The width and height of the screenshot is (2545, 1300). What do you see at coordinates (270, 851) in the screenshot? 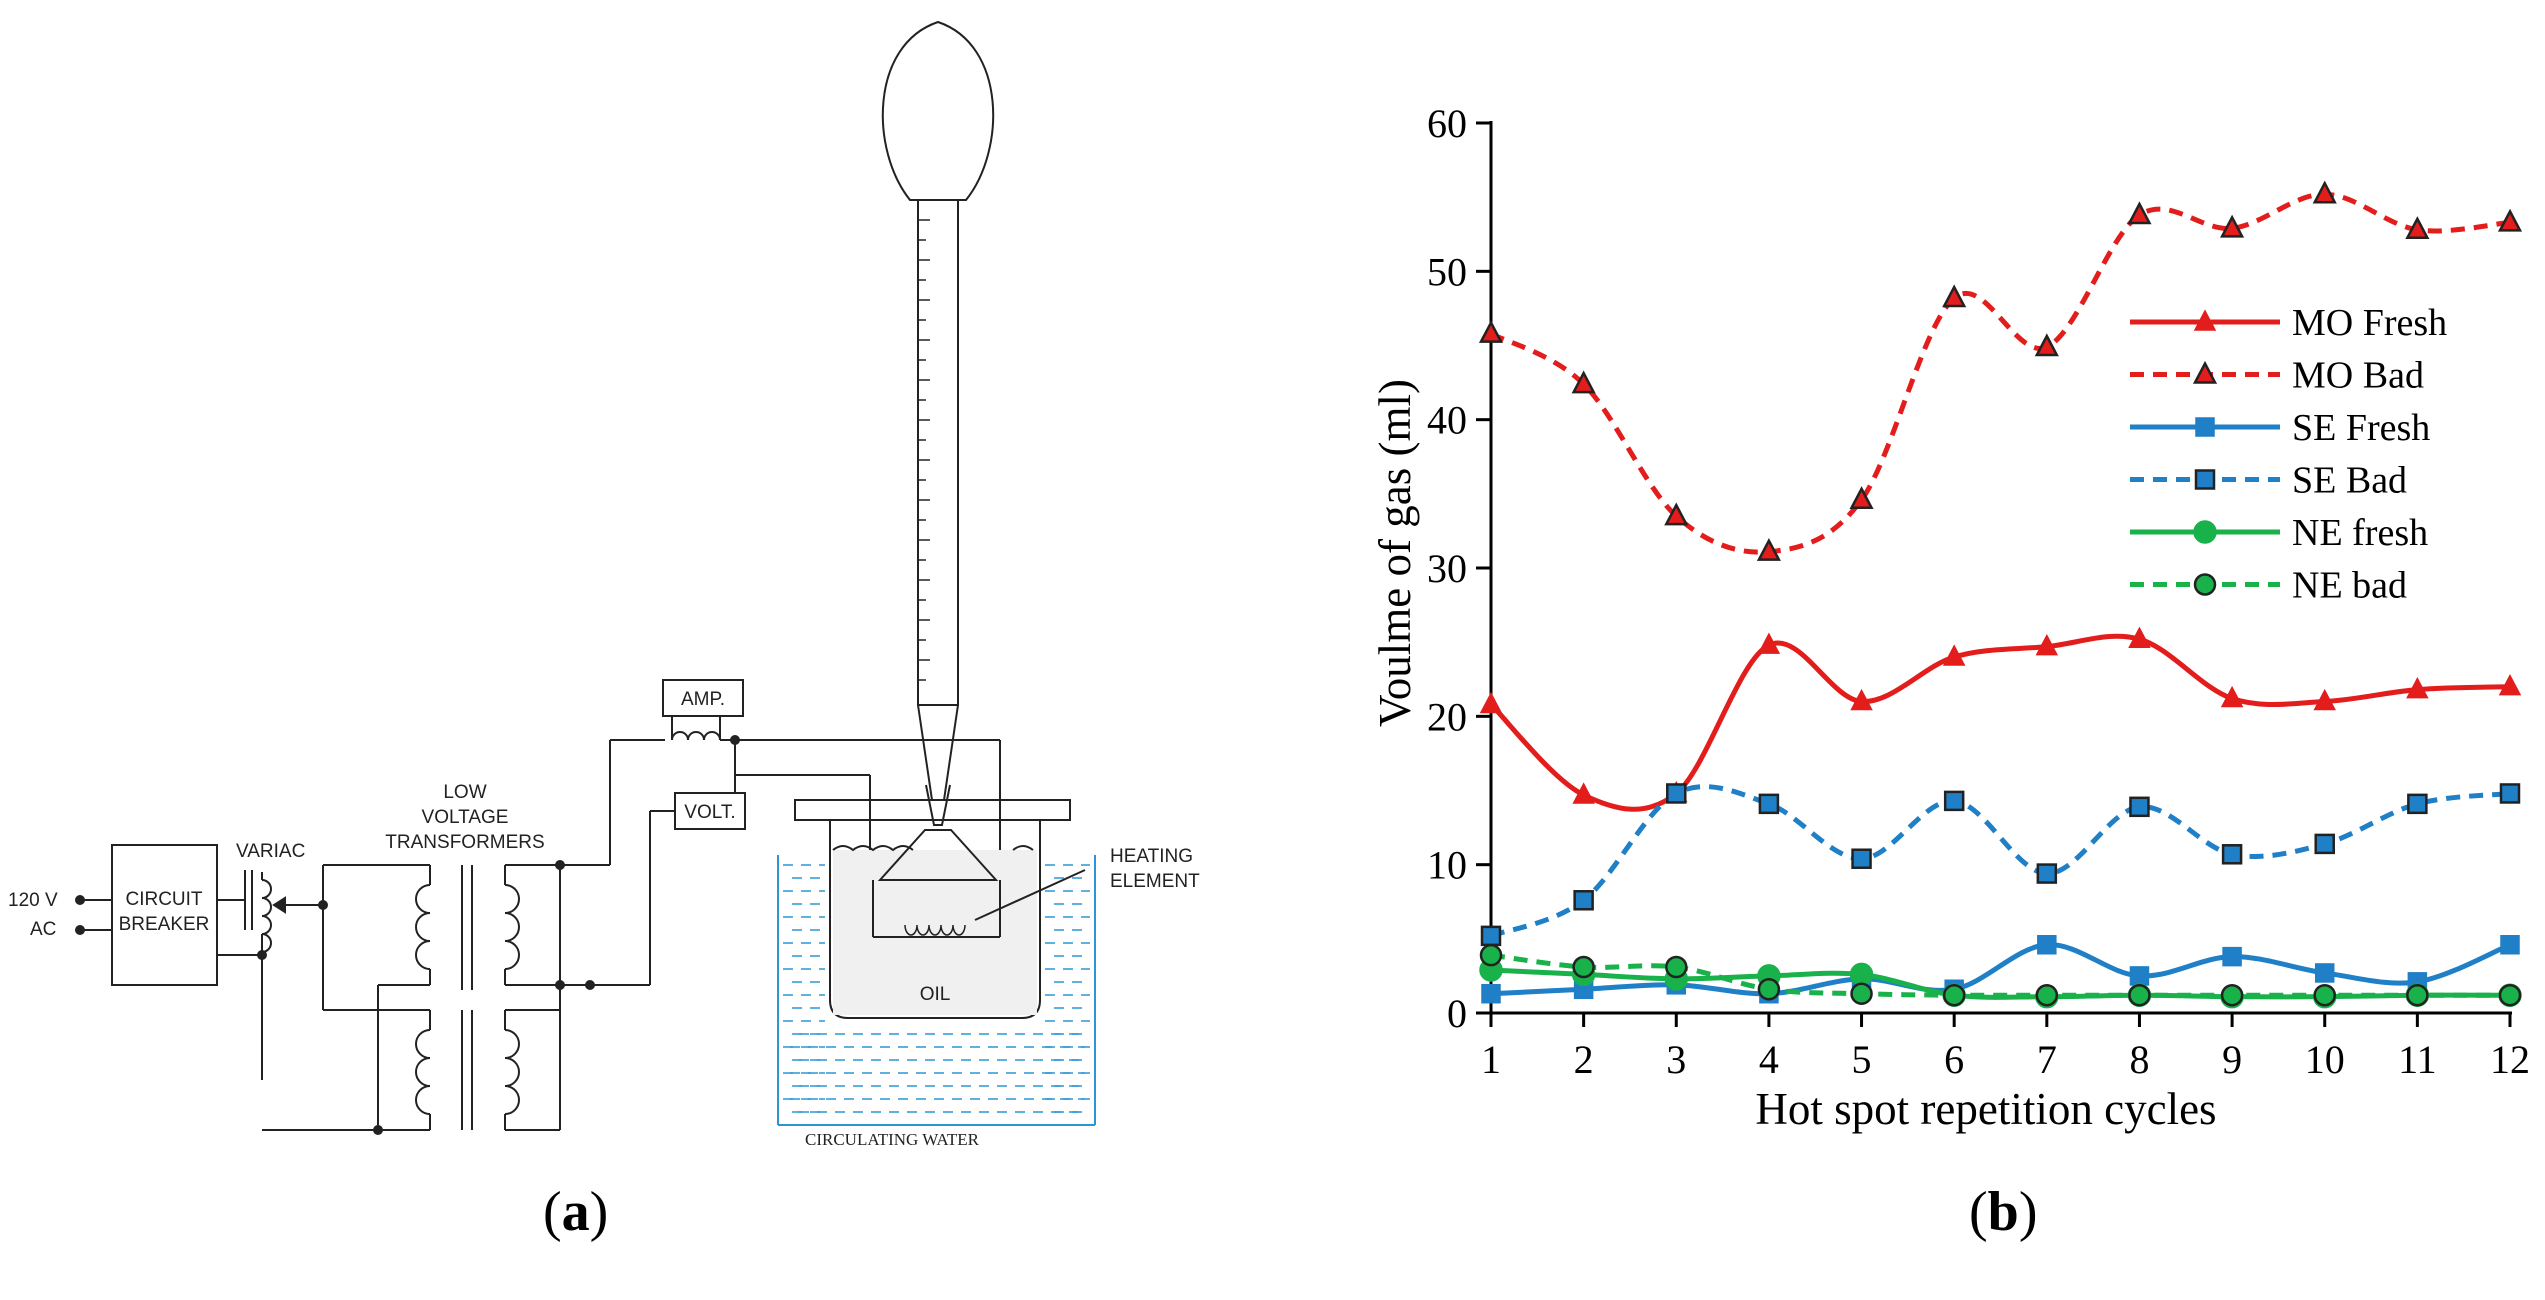
I see `variac-label: VARIAC` at bounding box center [270, 851].